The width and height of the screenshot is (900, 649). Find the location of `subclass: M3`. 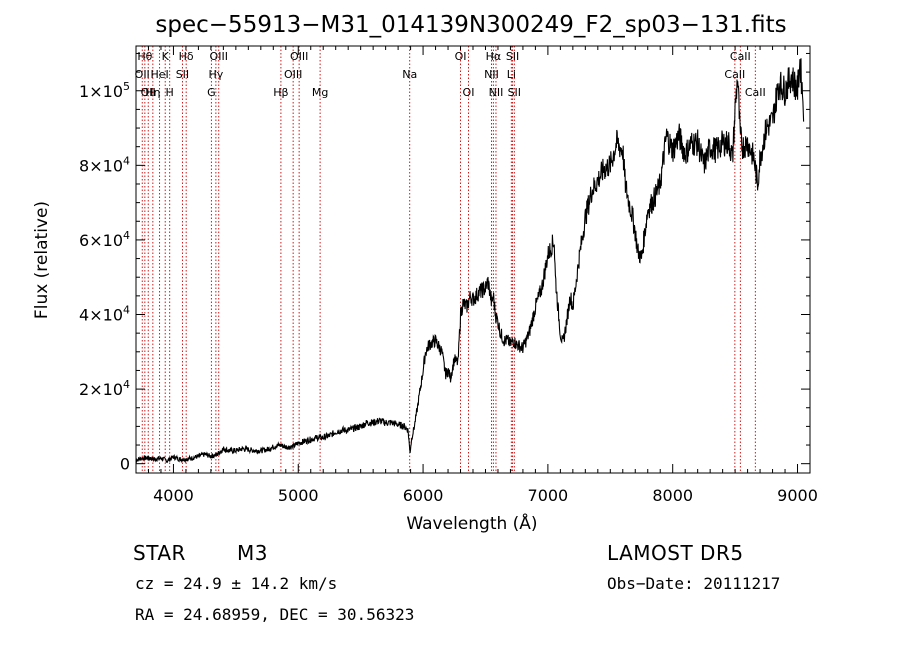

subclass: M3 is located at coordinates (252, 553).